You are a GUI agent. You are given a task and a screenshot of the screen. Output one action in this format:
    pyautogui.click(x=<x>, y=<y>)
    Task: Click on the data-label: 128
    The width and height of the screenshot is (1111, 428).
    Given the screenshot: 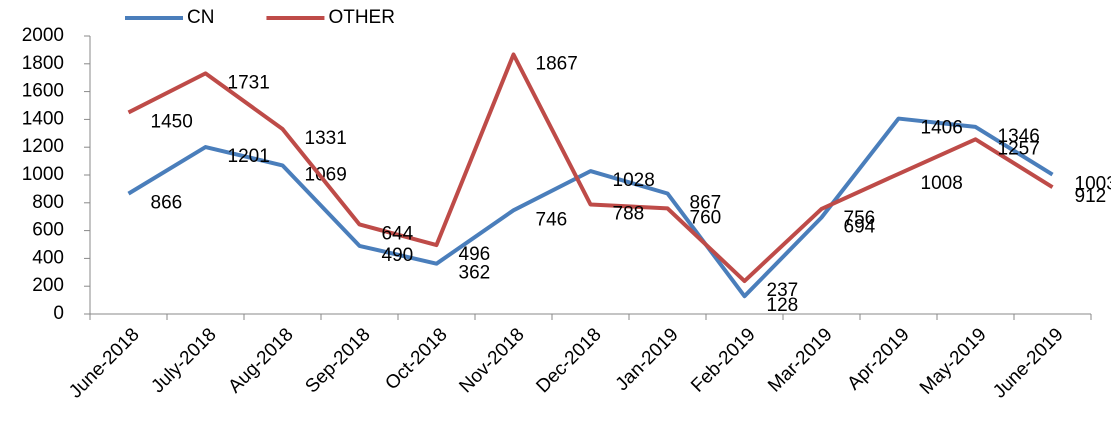 What is the action you would take?
    pyautogui.click(x=783, y=305)
    